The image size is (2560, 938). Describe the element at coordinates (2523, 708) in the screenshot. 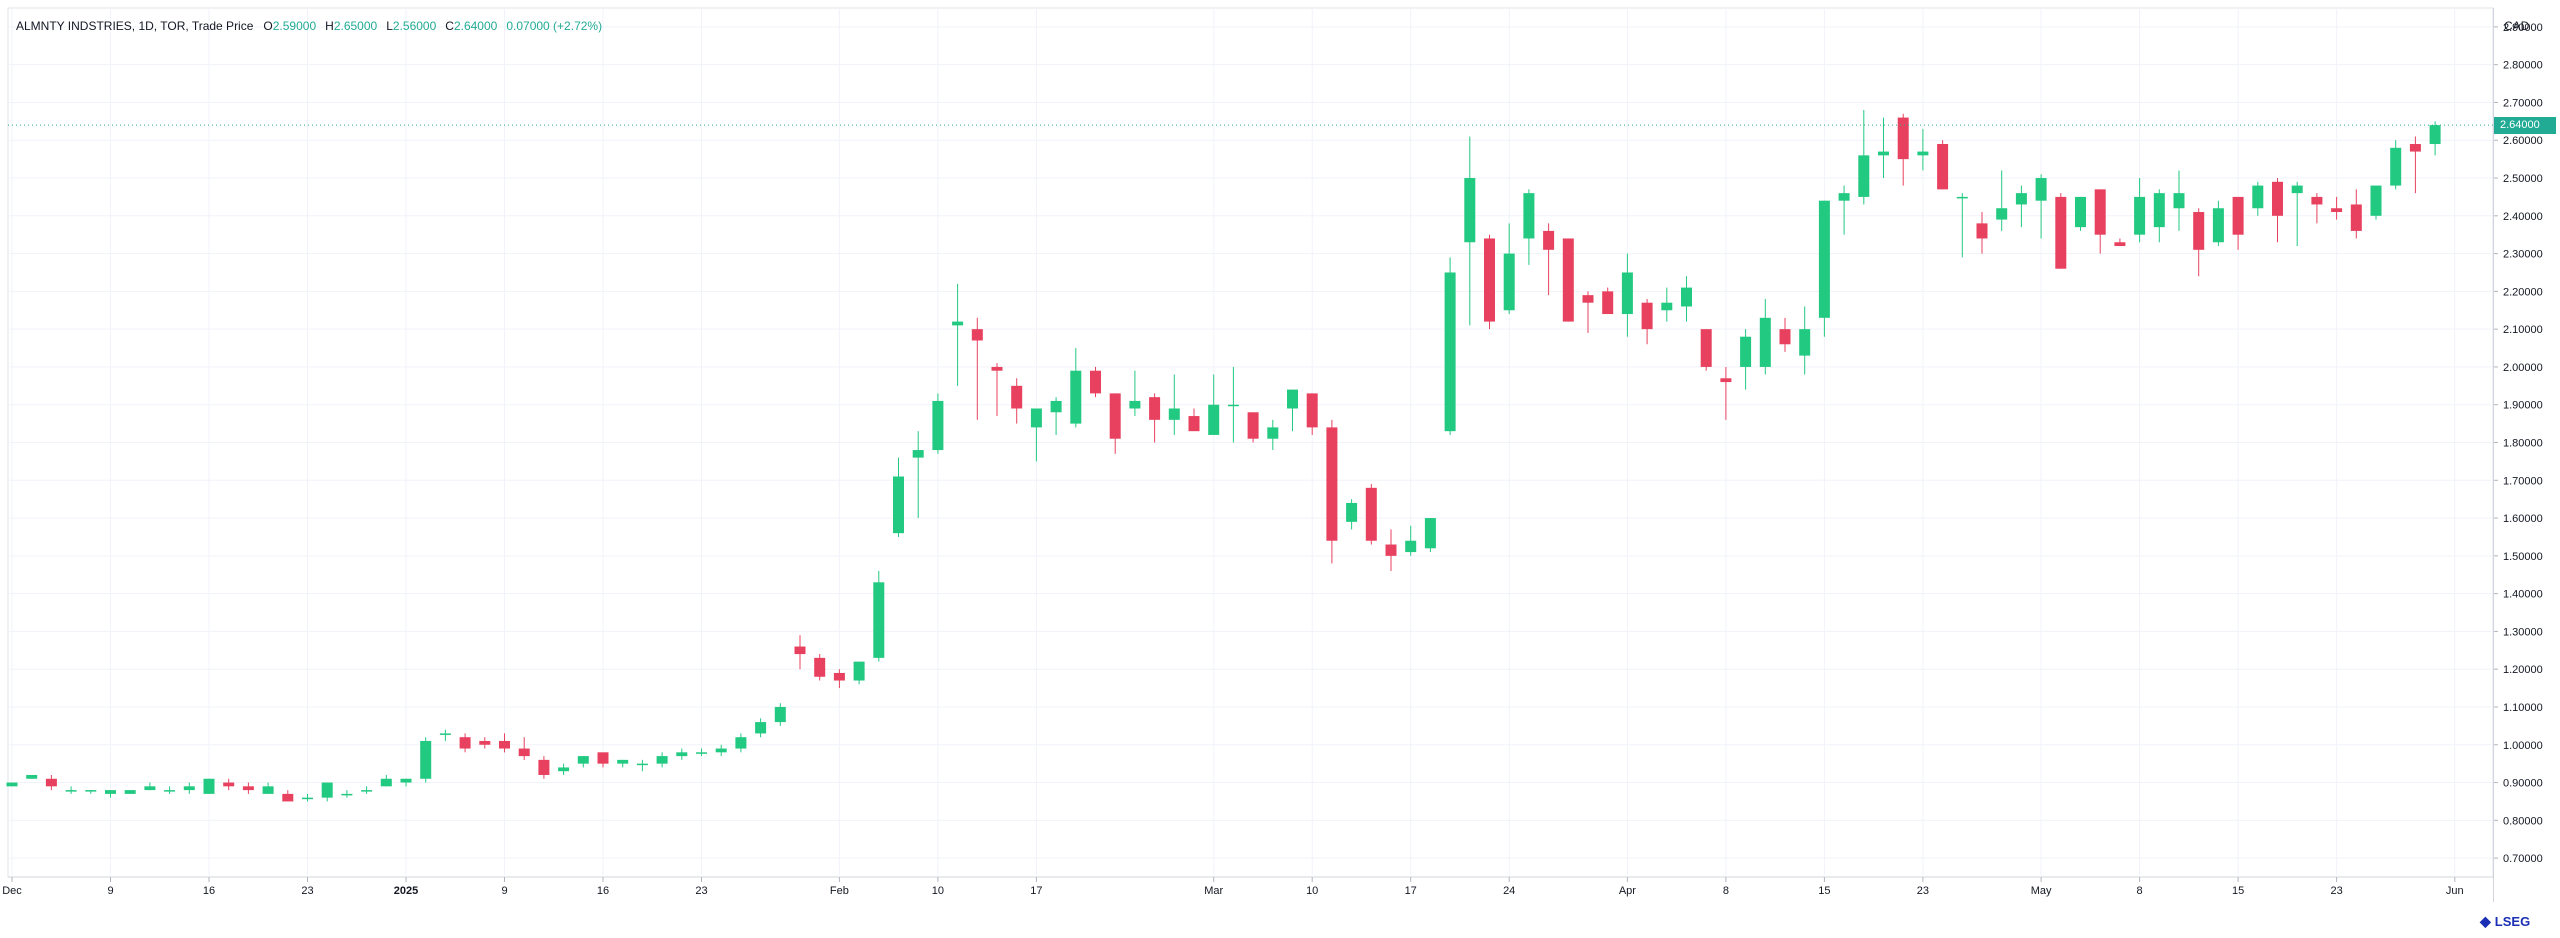

I see `y-tick-label: 1.10000` at that location.